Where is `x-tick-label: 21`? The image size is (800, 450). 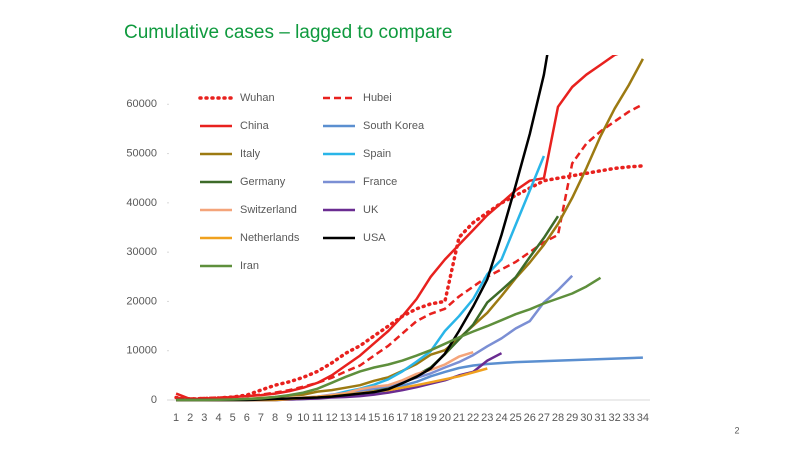 x-tick-label: 21 is located at coordinates (459, 418).